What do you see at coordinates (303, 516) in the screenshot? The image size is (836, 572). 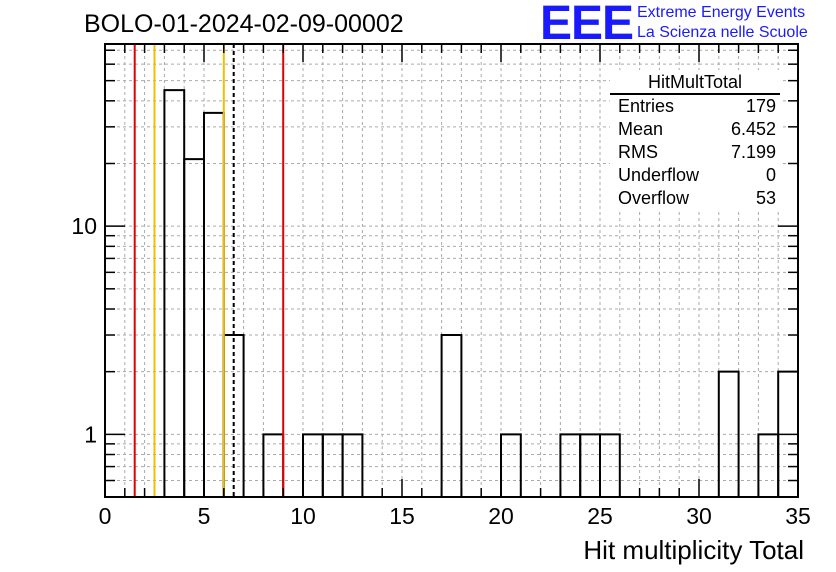 I see `x-tick-label: 10` at bounding box center [303, 516].